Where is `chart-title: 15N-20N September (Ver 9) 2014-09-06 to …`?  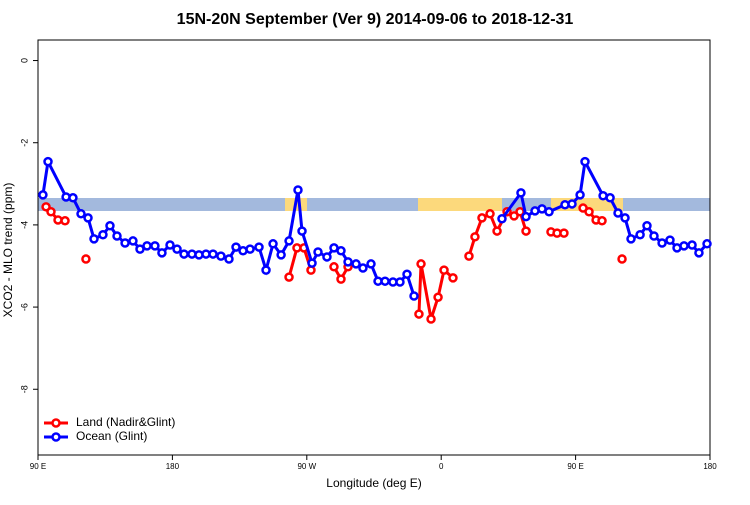
chart-title: 15N-20N September (Ver 9) 2014-09-06 to … is located at coordinates (375, 19).